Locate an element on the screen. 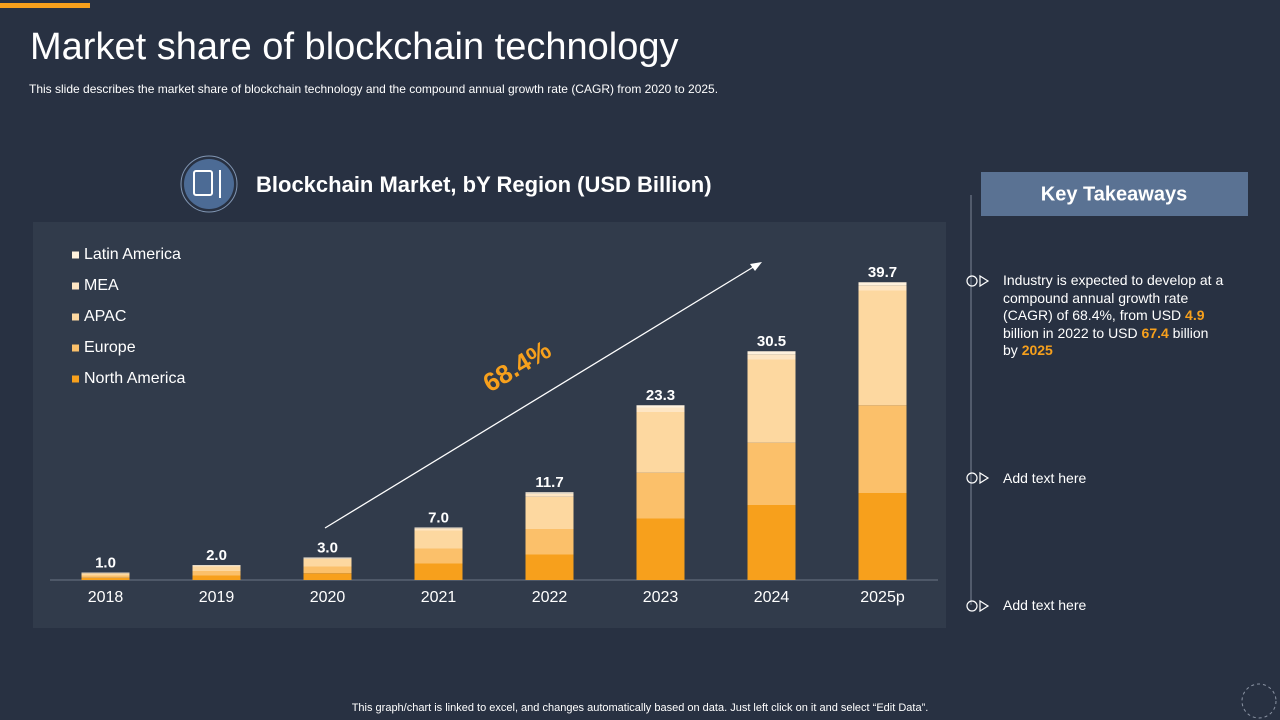  highlight-text: 2025 is located at coordinates (1037, 350).